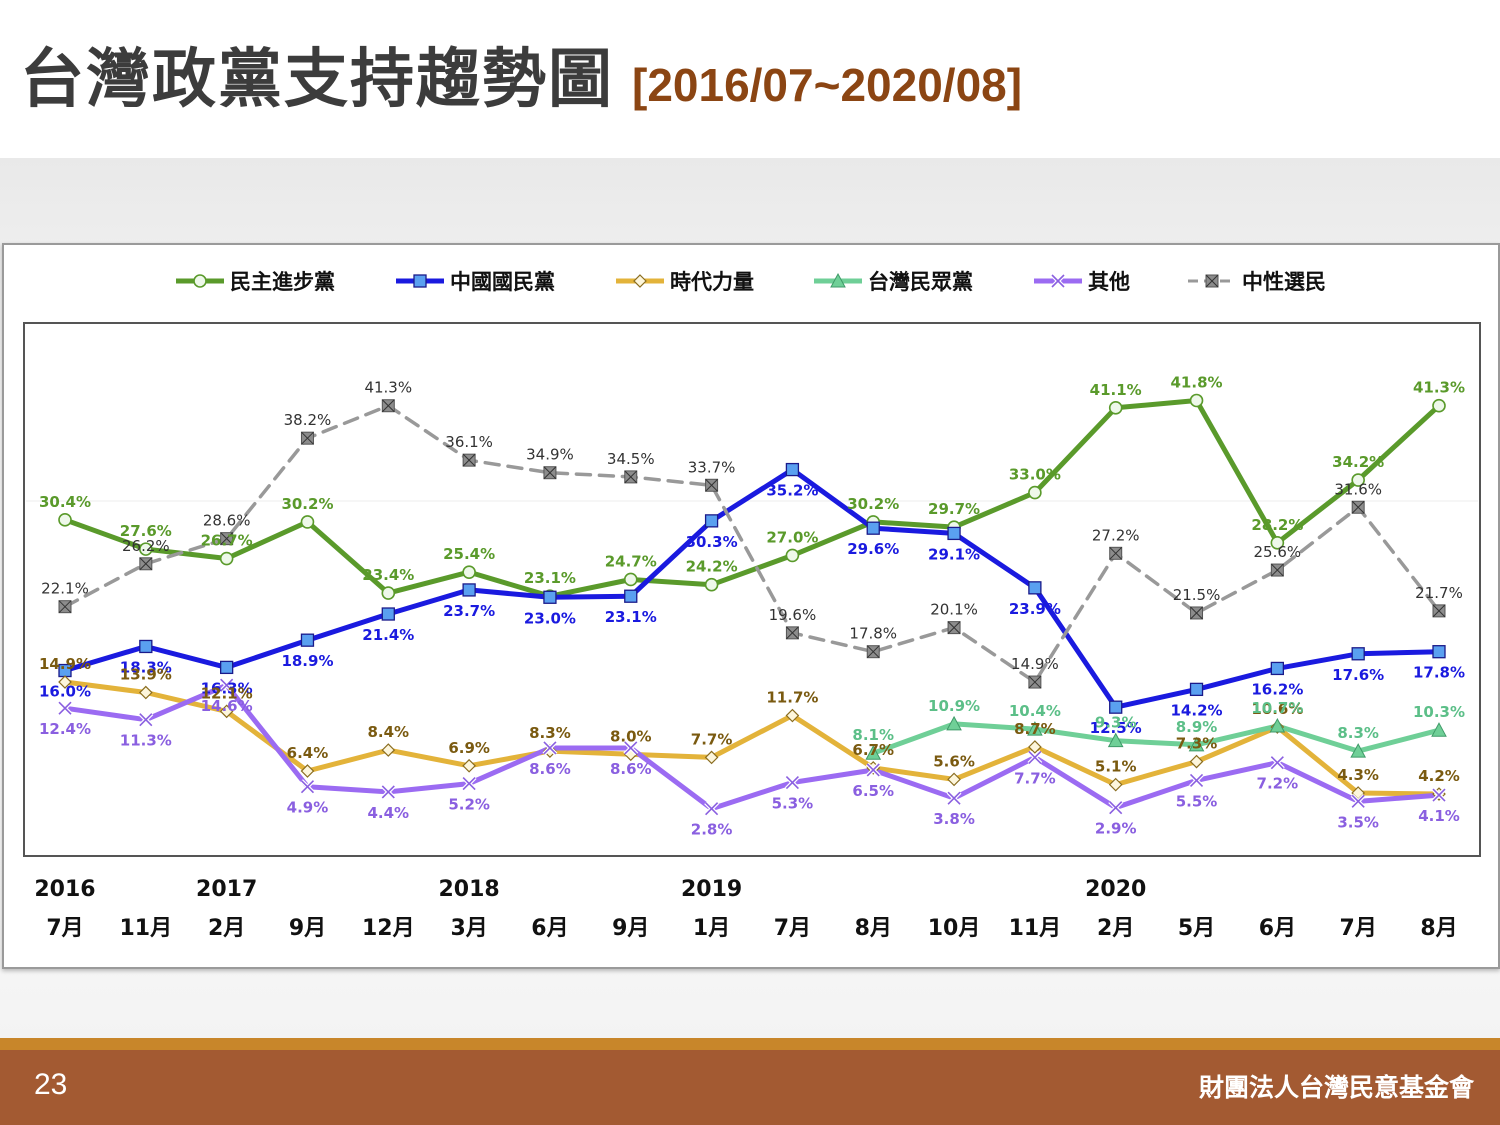  What do you see at coordinates (1358, 462) in the screenshot?
I see `data-label: 34.2%` at bounding box center [1358, 462].